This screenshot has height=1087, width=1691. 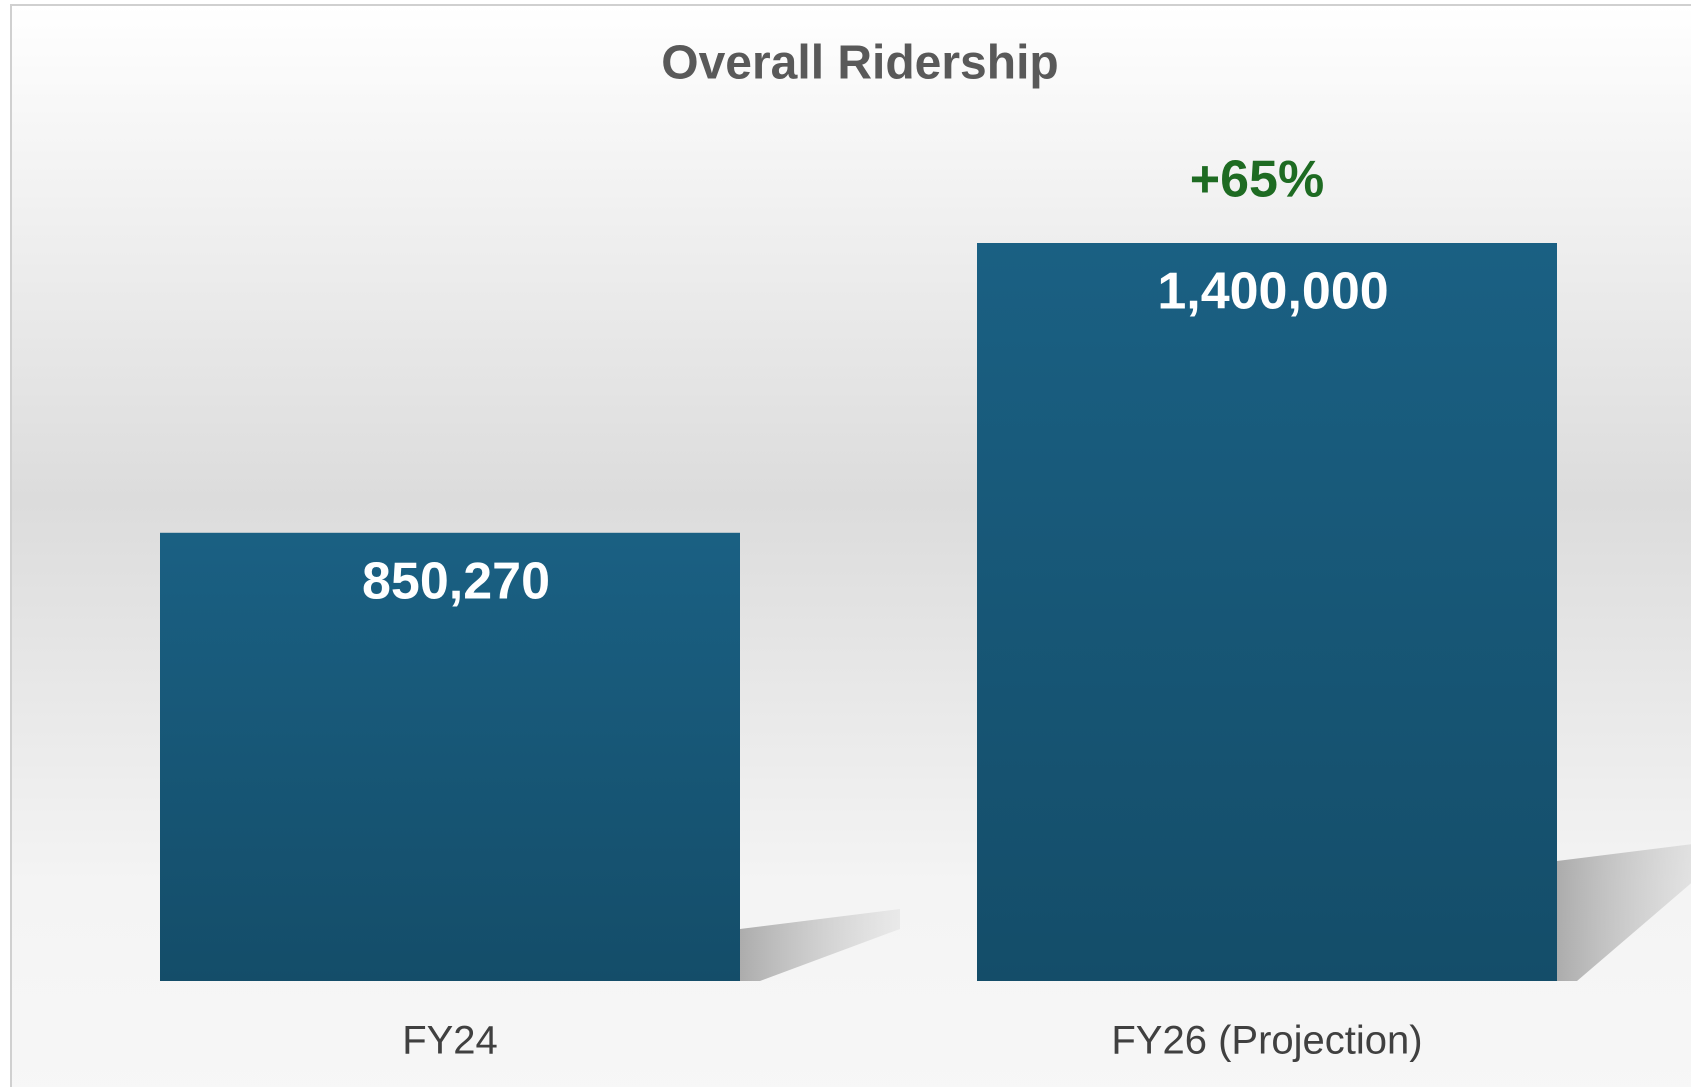 I want to click on value-label: 850,270, so click(x=456, y=582).